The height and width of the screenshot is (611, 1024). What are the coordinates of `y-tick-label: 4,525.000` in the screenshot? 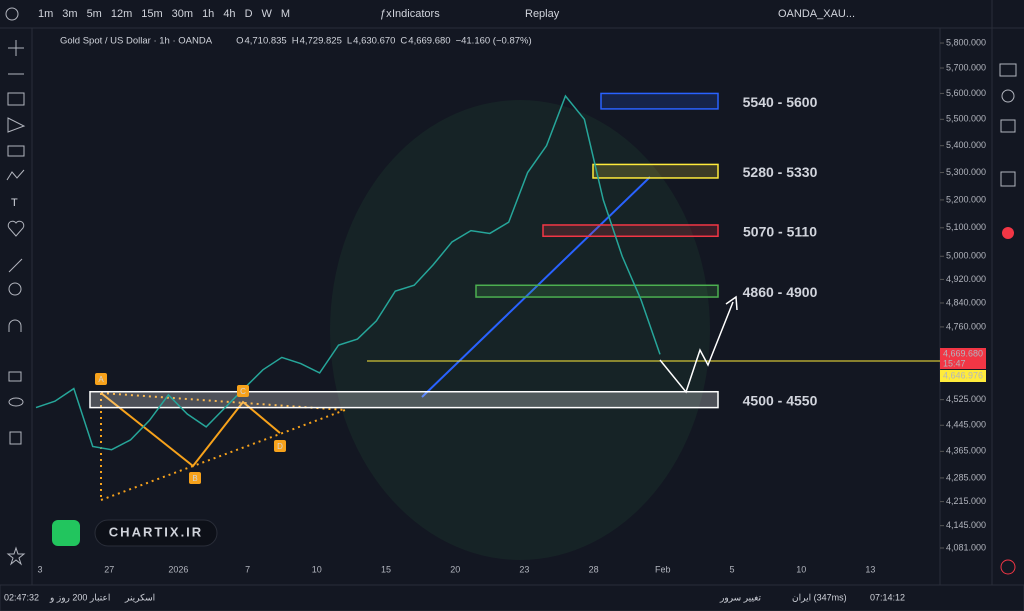 It's located at (966, 399).